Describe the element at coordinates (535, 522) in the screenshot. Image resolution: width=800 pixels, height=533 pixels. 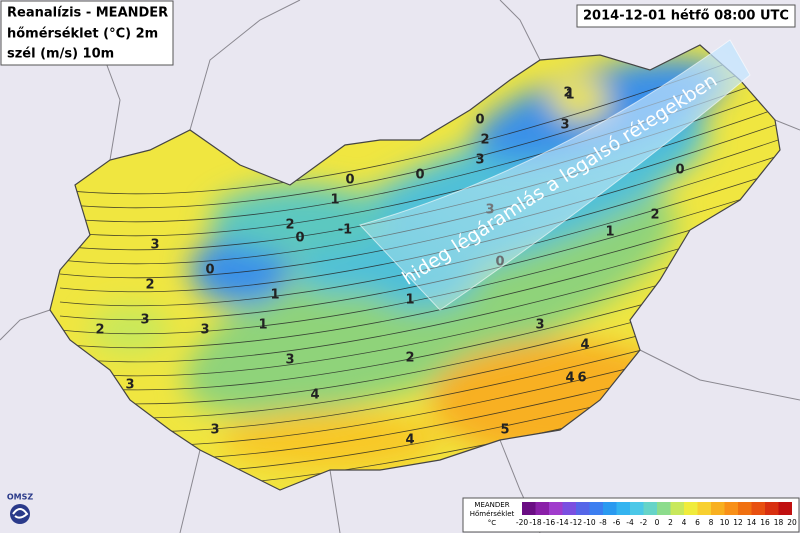
I see `legend-tick: -18` at that location.